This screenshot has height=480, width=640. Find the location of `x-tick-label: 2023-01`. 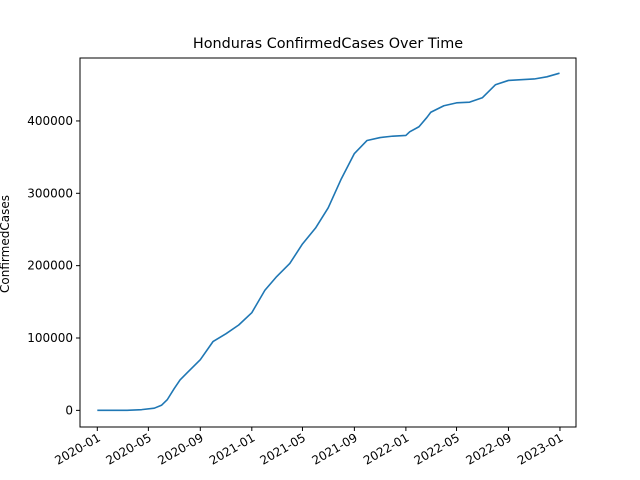

x-tick-label: 2023-01 is located at coordinates (540, 448).